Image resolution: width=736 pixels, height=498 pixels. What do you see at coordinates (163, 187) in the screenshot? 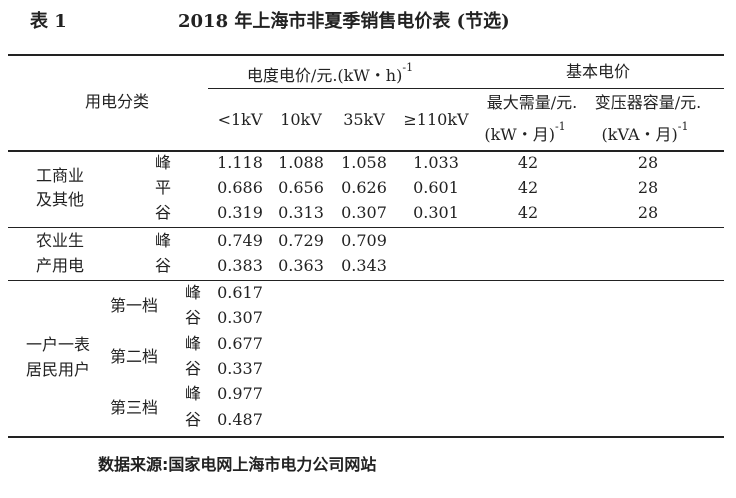
I see `period-label: 平` at bounding box center [163, 187].